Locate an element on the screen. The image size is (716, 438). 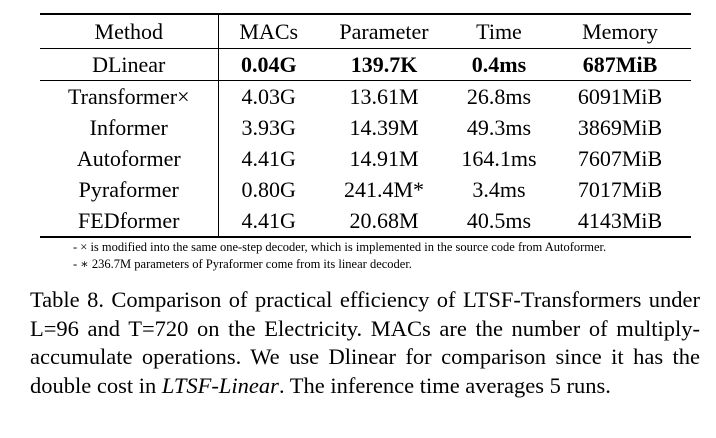
table-row: Autoformer 4.41G 14.91M 164.1ms 7607MiB is located at coordinates (365, 158).